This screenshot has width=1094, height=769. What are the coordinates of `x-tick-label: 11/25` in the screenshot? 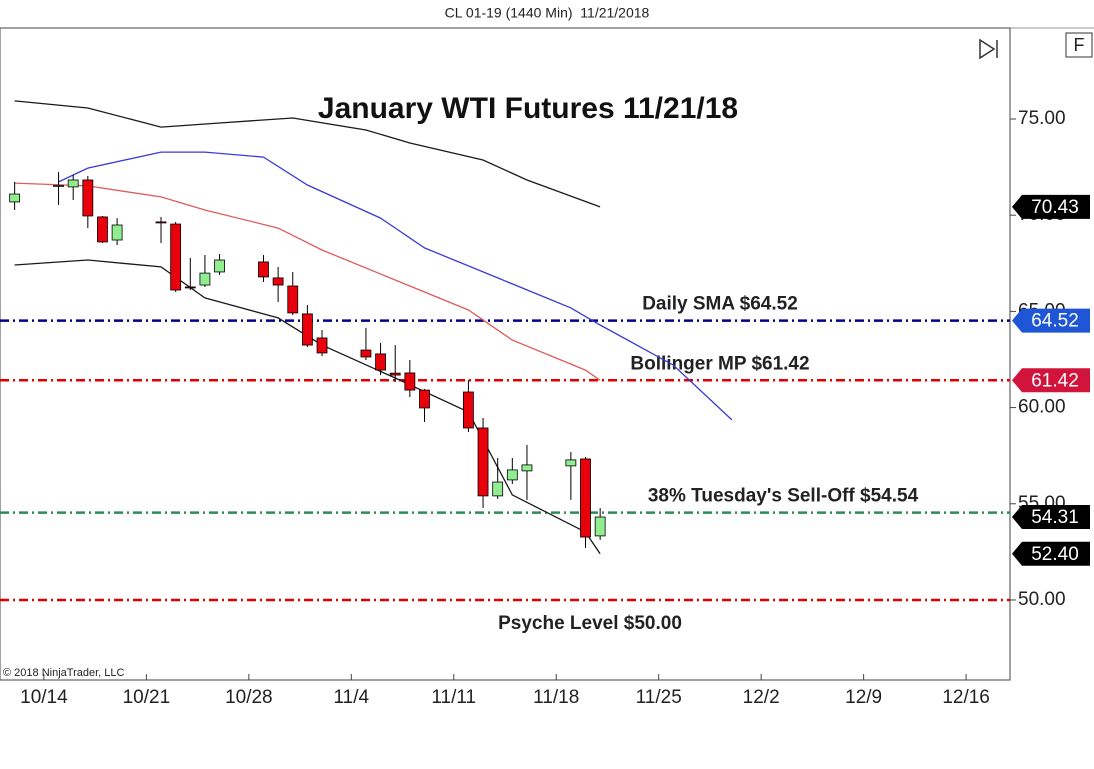 It's located at (659, 697).